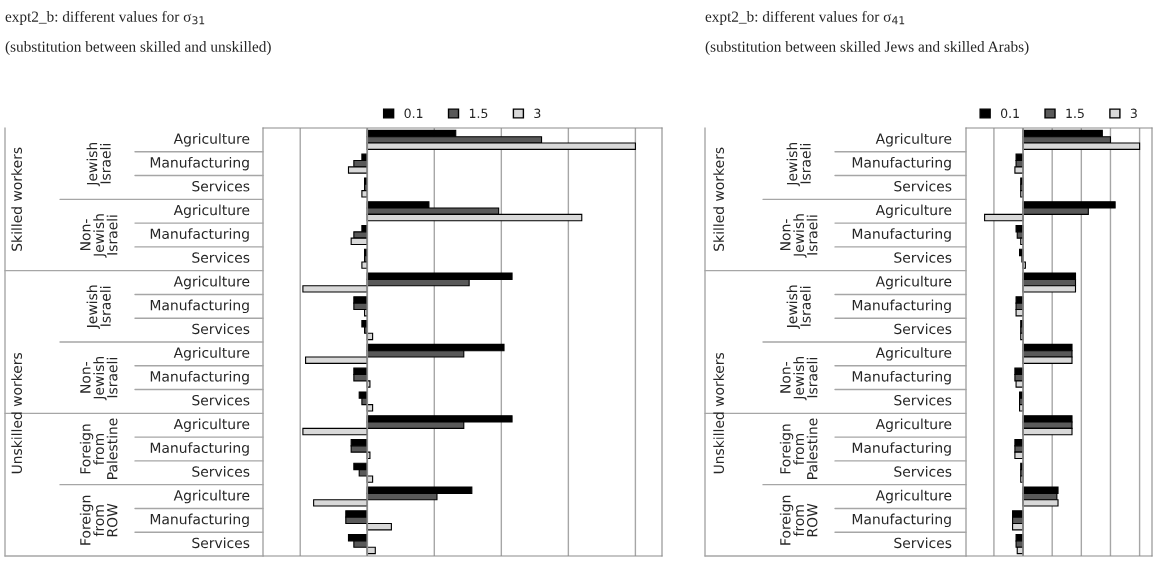 The height and width of the screenshot is (563, 1175). Describe the element at coordinates (105, 17) in the screenshot. I see `text: expt2_b: different values for σ$_{31}$` at that location.